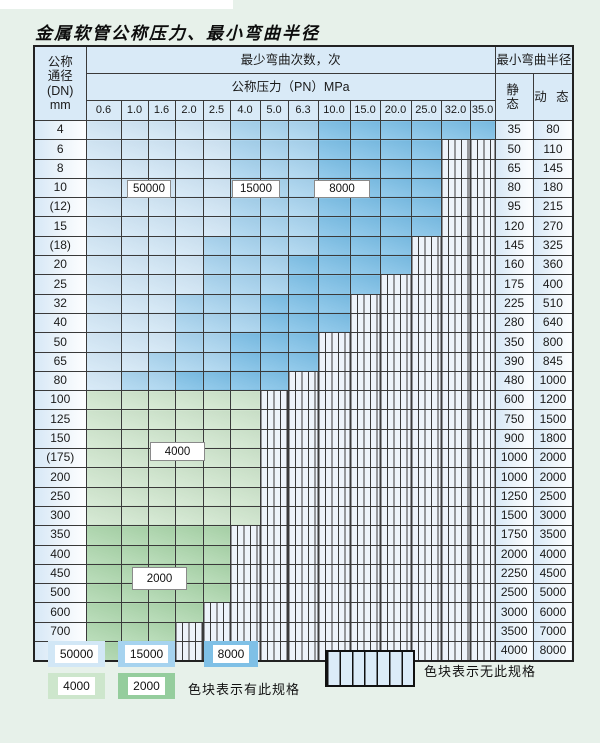 Image resolution: width=600 pixels, height=743 pixels. I want to click on zone-label-2000: 2000, so click(159, 578).